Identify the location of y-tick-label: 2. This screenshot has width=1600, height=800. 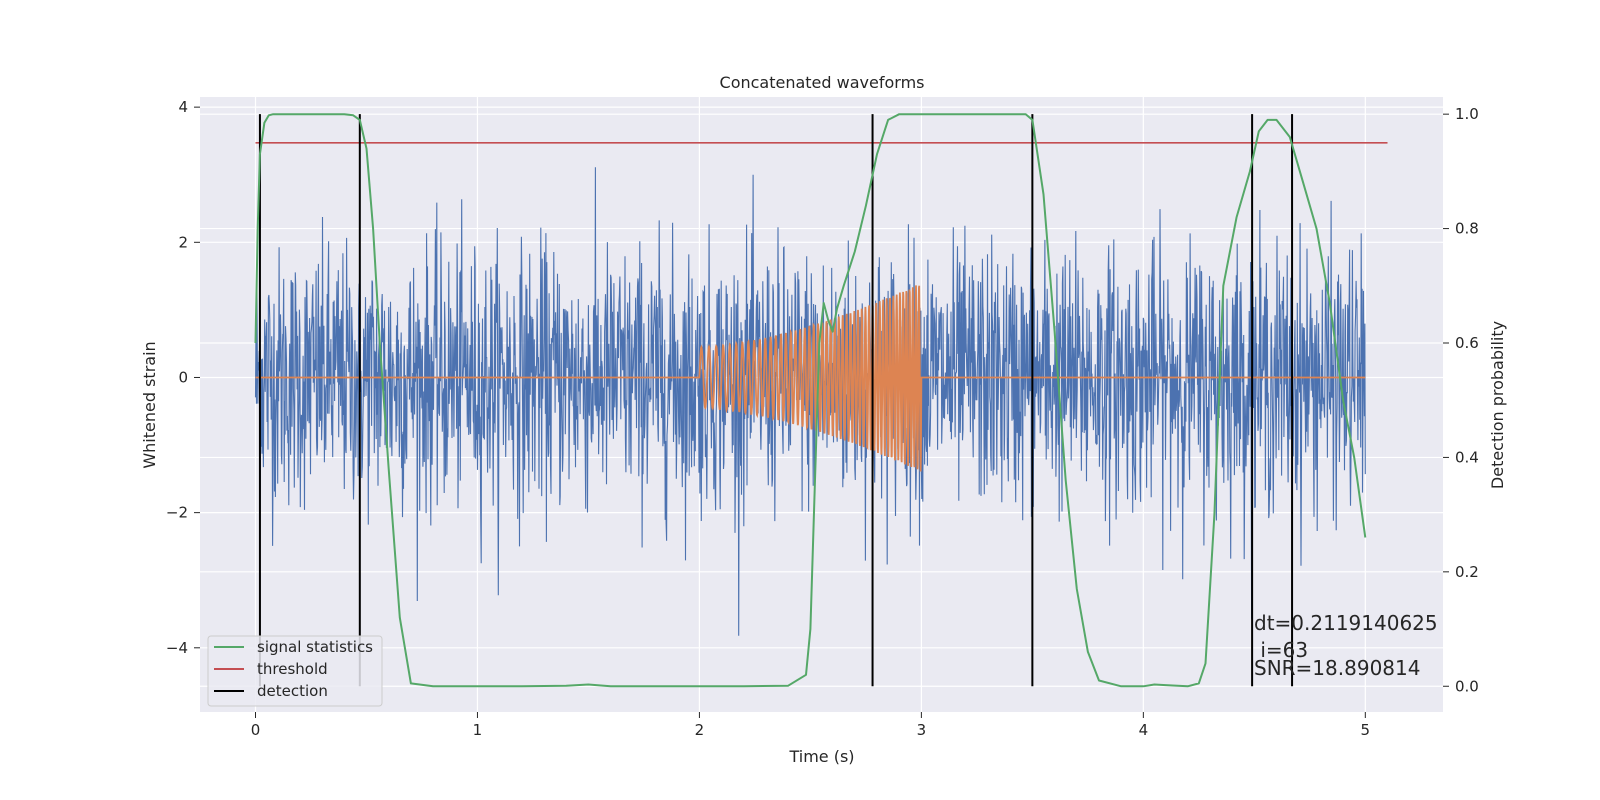
(183, 242).